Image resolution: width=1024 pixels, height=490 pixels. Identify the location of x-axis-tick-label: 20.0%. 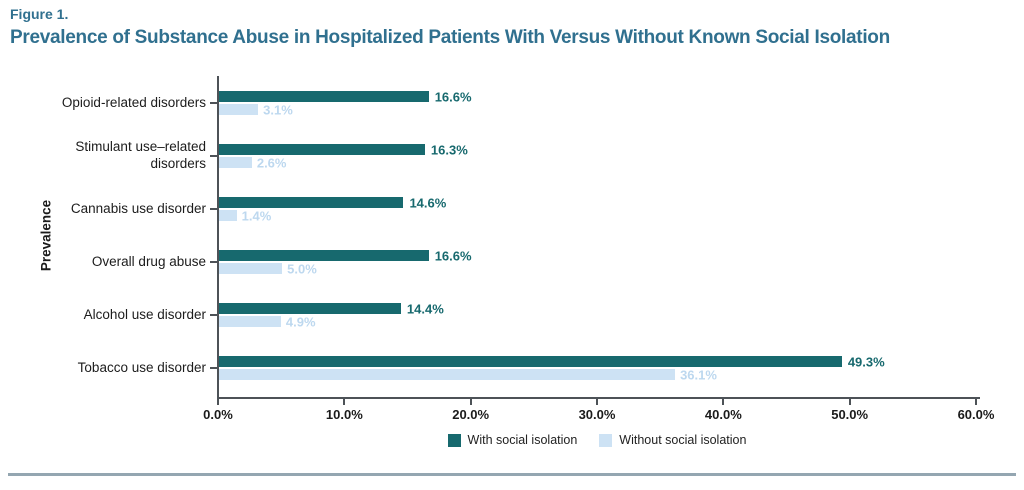
(471, 414).